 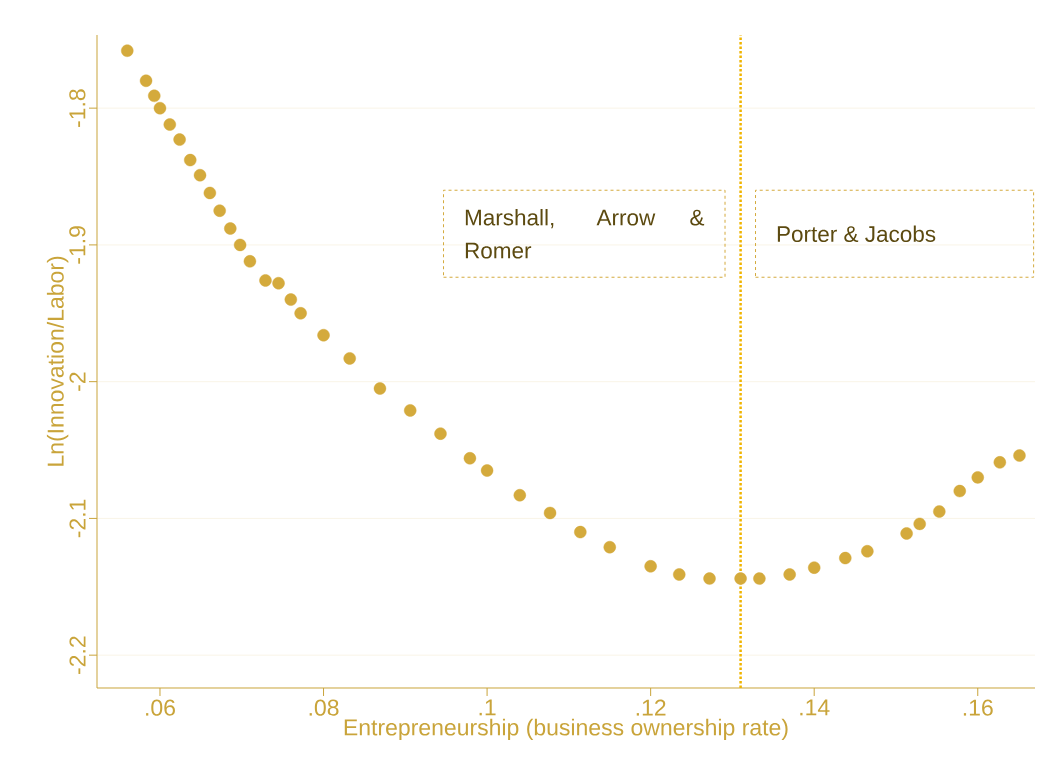 What do you see at coordinates (77, 655) in the screenshot?
I see `y-tick-label: -2.2` at bounding box center [77, 655].